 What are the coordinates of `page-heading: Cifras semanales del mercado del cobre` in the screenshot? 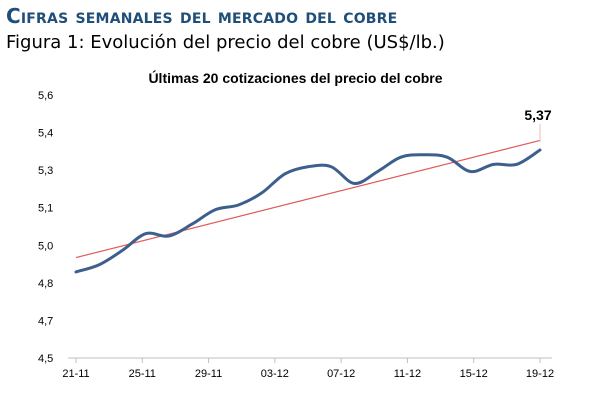 It's located at (202, 16).